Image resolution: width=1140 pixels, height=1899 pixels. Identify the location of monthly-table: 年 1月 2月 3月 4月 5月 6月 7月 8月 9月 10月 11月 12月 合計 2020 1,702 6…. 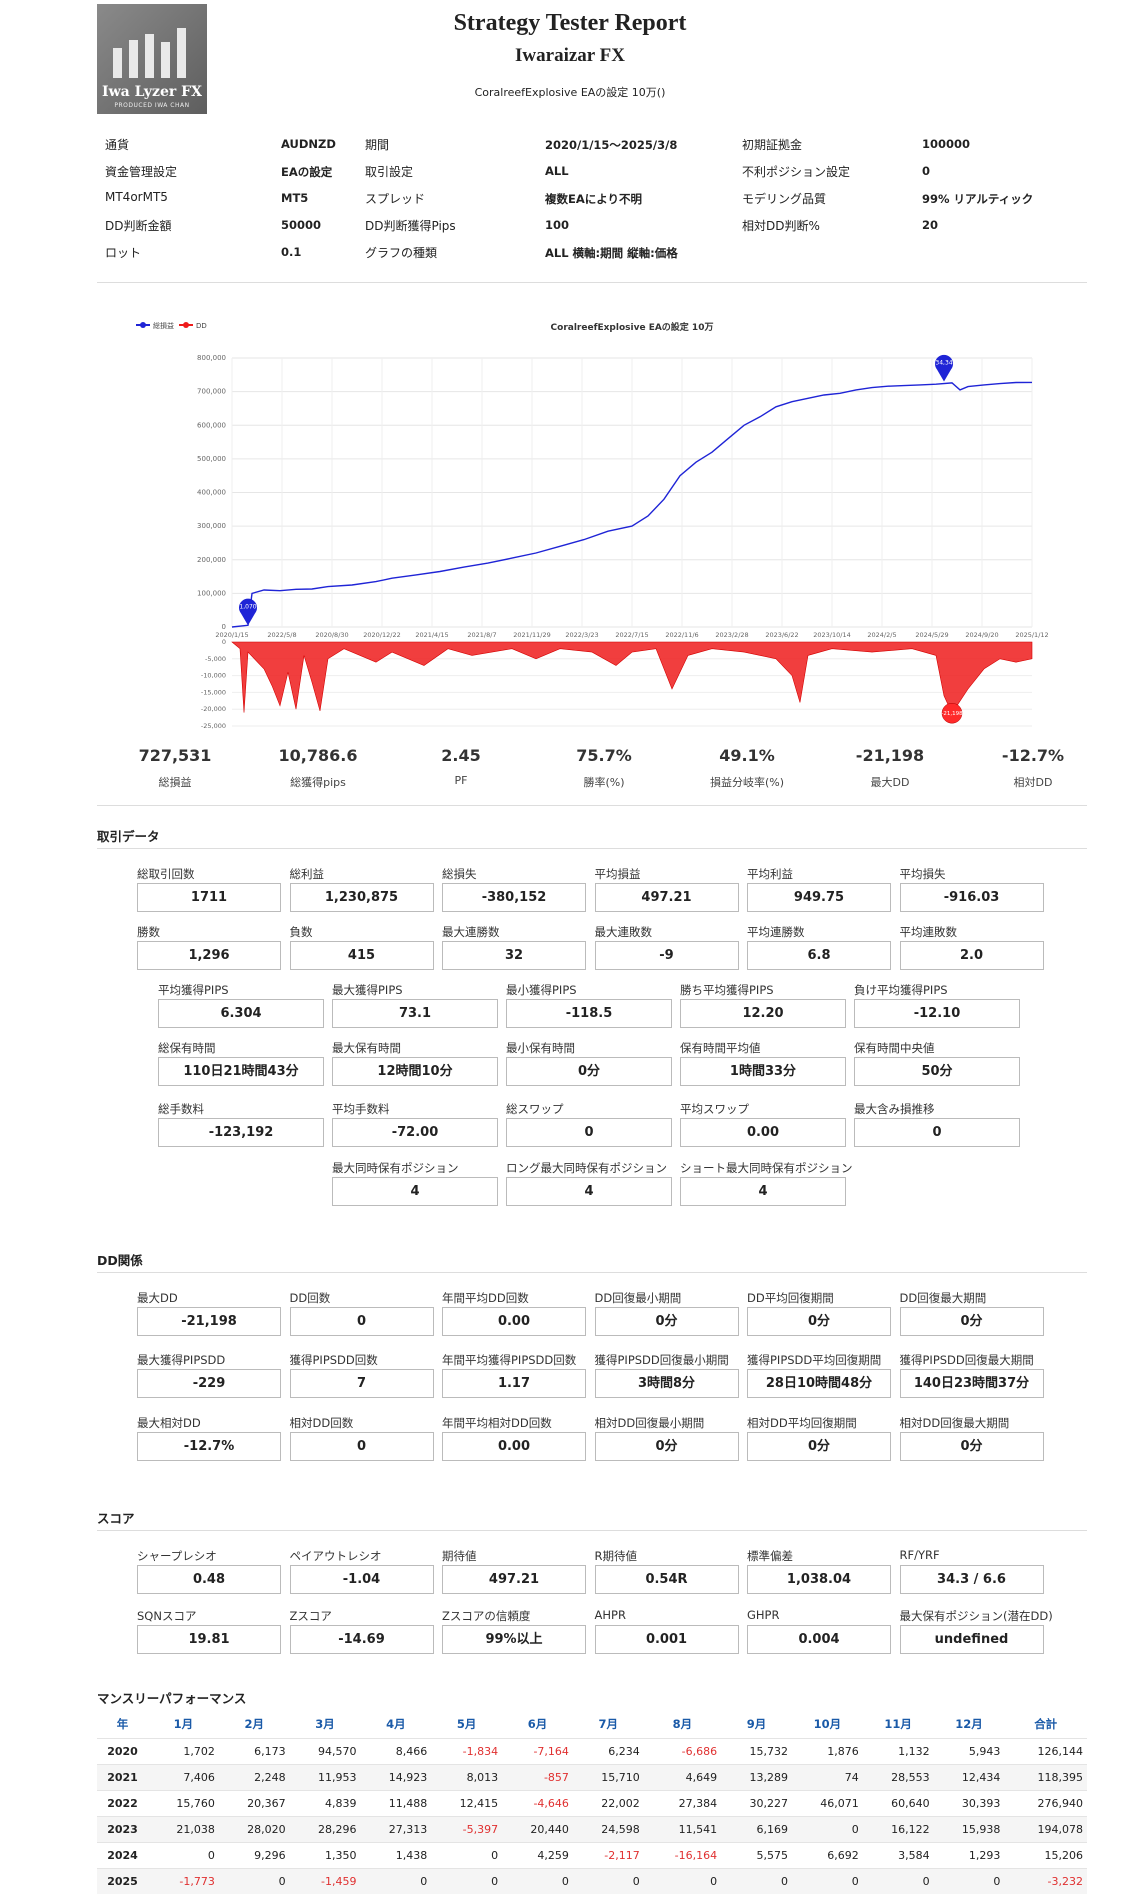
(592, 1802).